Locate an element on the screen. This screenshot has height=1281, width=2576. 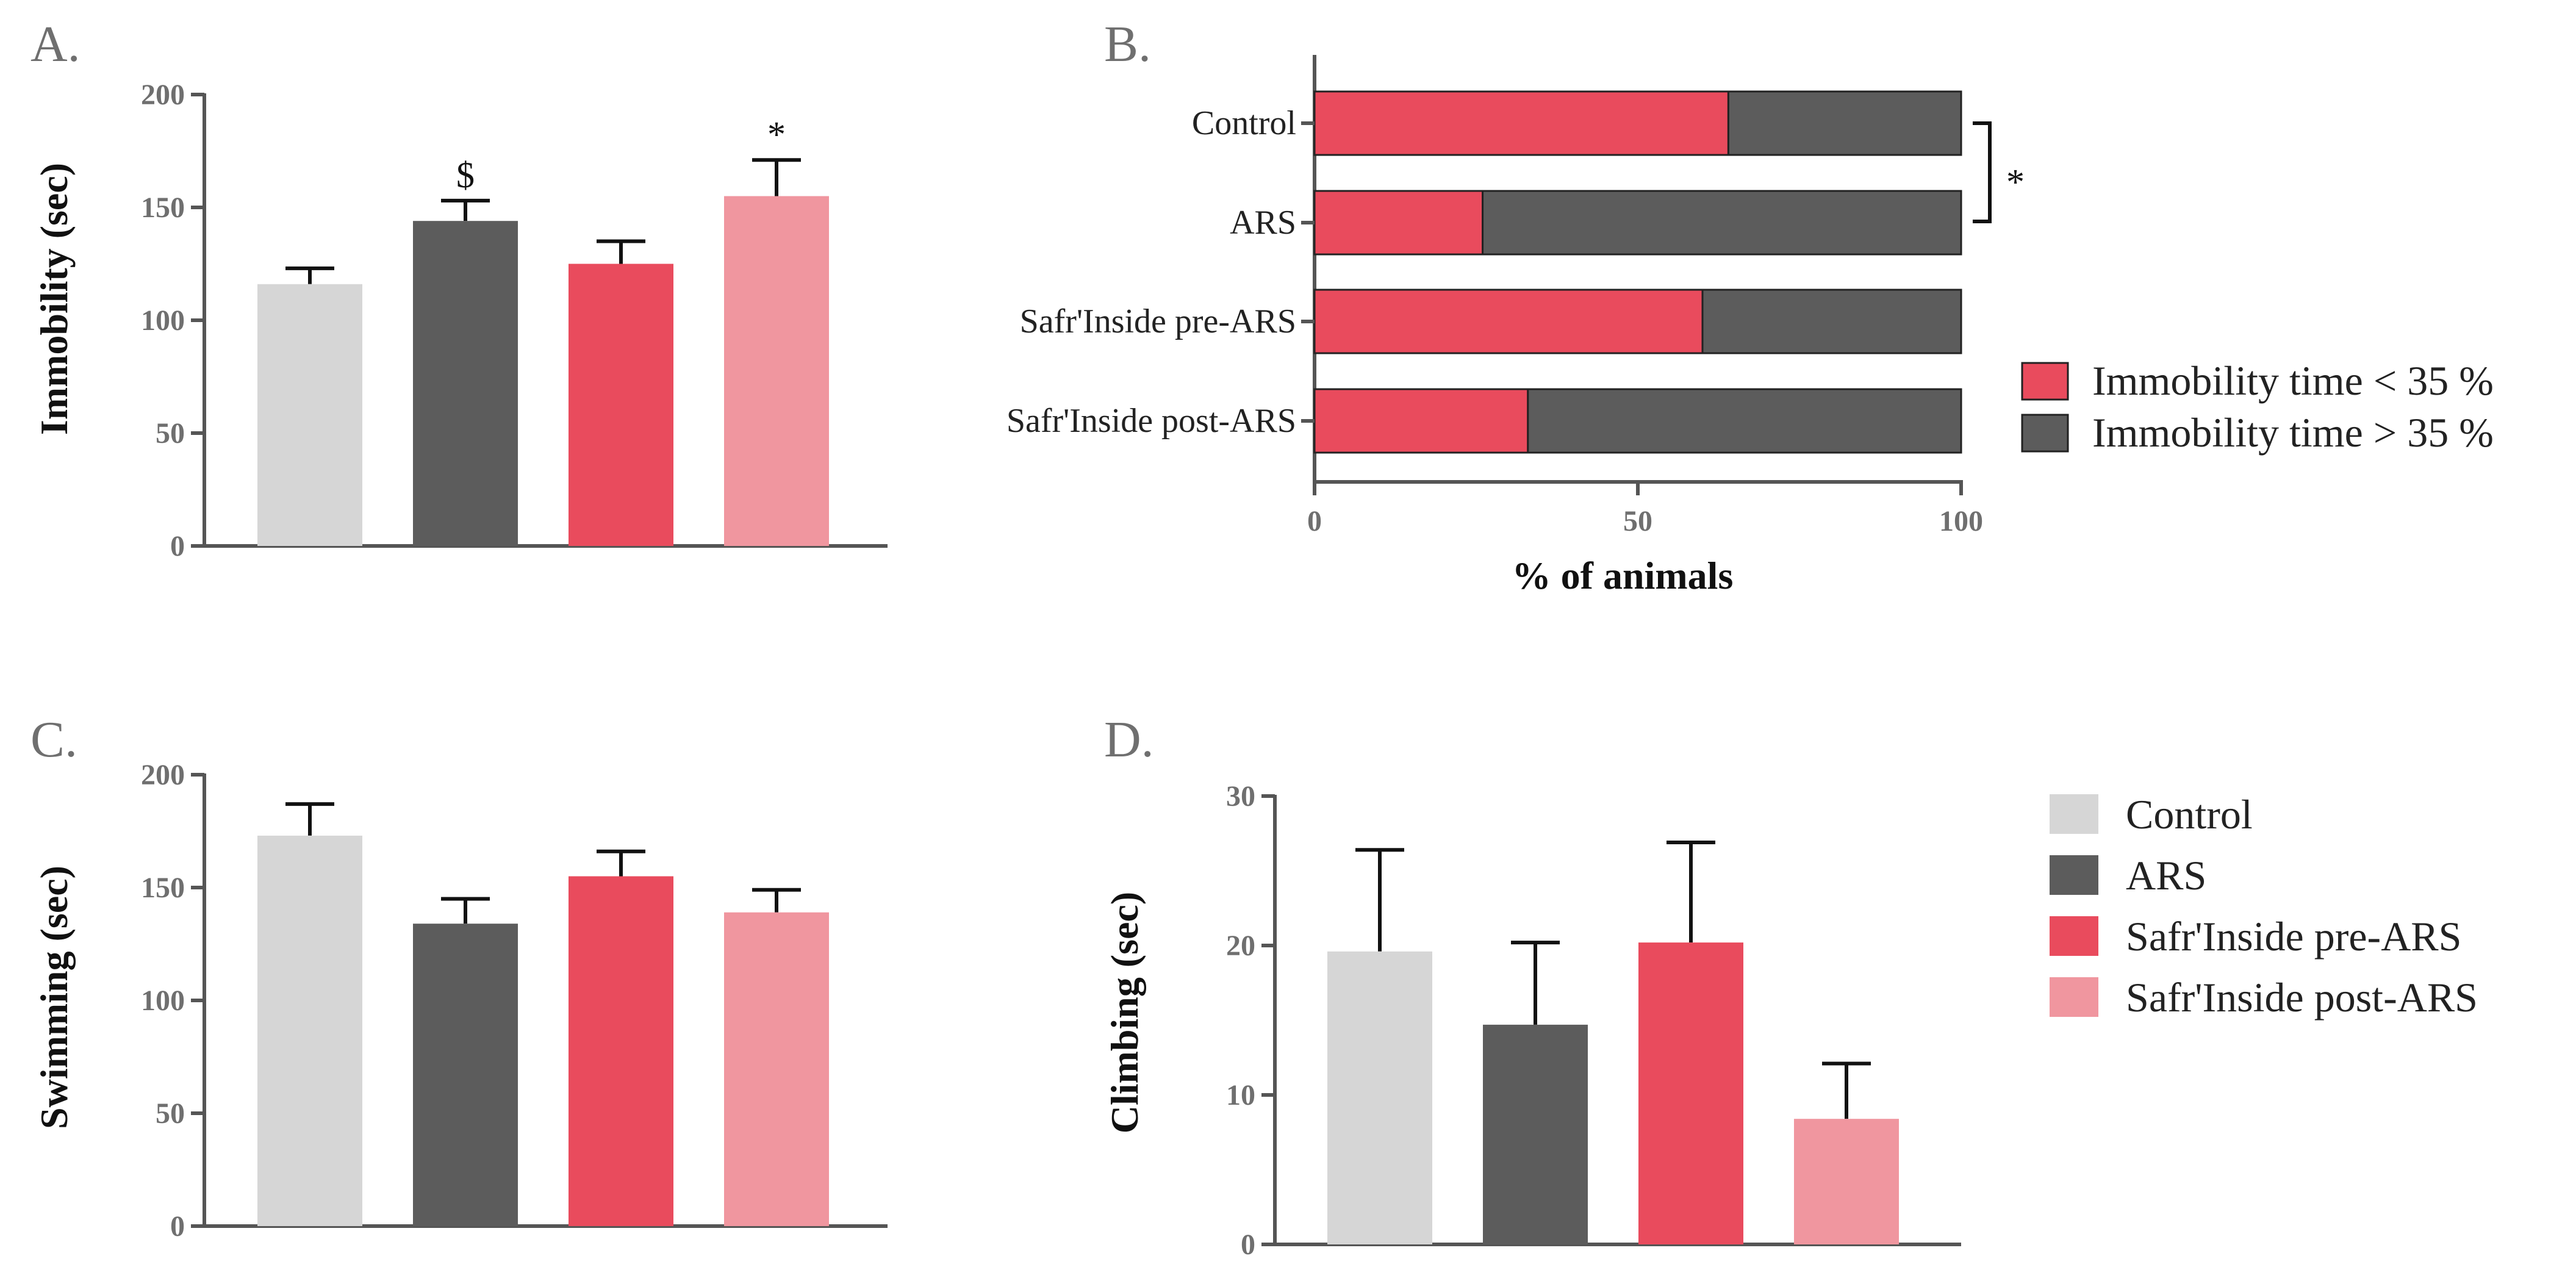
panel-a-y-tick-label: 200 is located at coordinates (163, 95).